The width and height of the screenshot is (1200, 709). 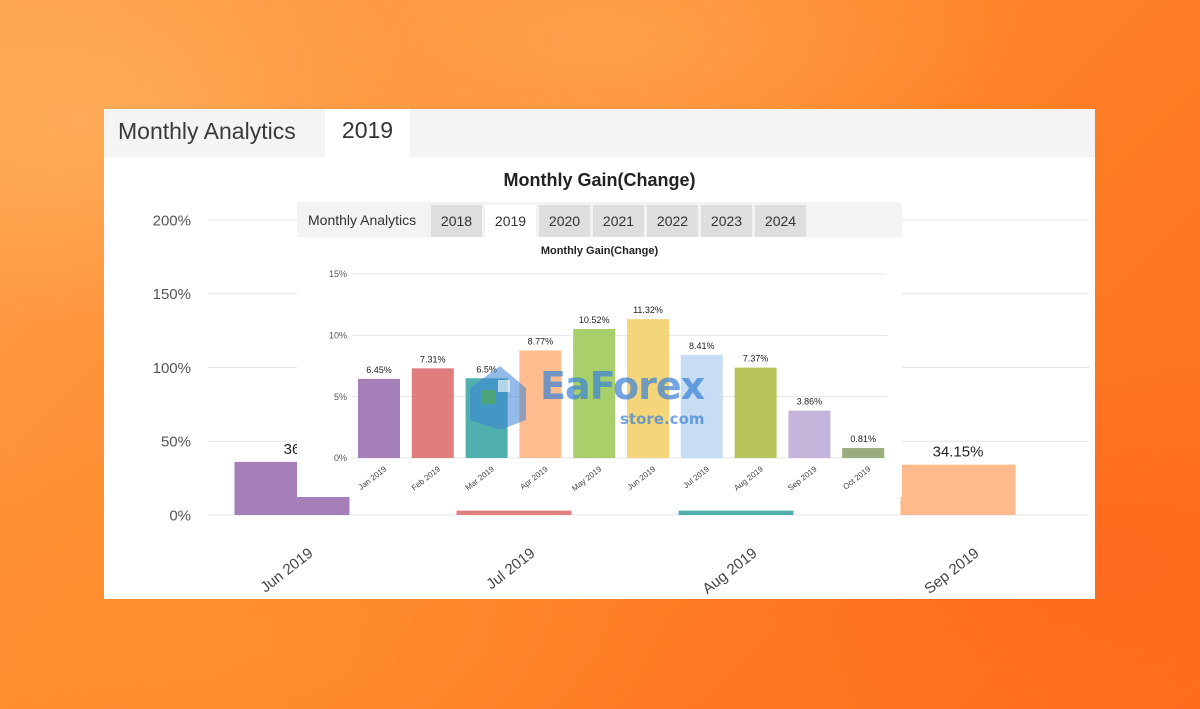 What do you see at coordinates (480, 478) in the screenshot?
I see `x-tick-label: Mar 2019` at bounding box center [480, 478].